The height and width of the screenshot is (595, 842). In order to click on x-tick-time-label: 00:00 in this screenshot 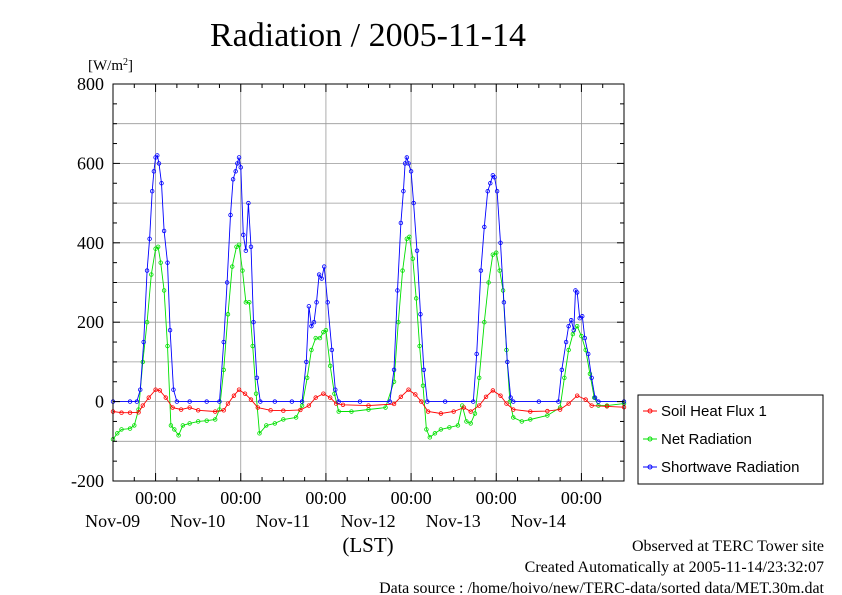, I will do `click(496, 498)`.